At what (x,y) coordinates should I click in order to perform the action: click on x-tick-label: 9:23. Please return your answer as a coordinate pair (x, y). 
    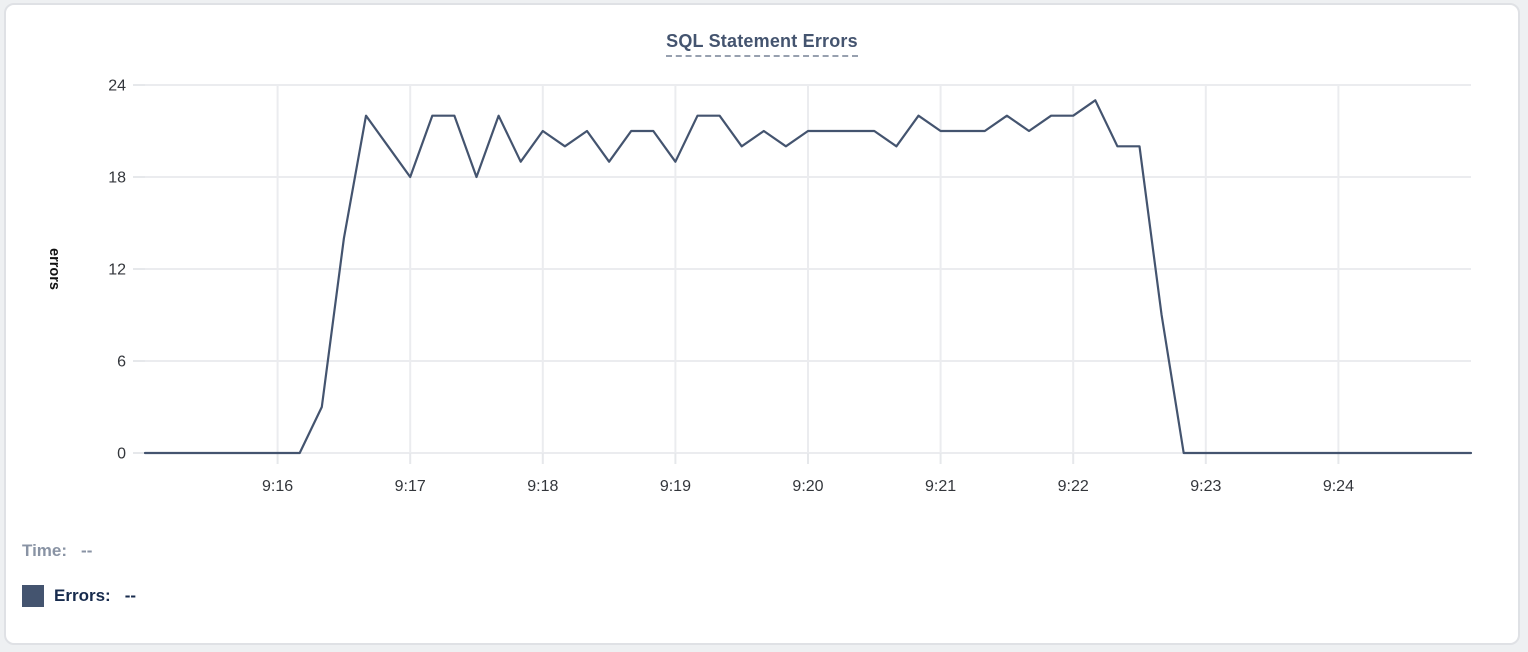
    Looking at the image, I should click on (1205, 486).